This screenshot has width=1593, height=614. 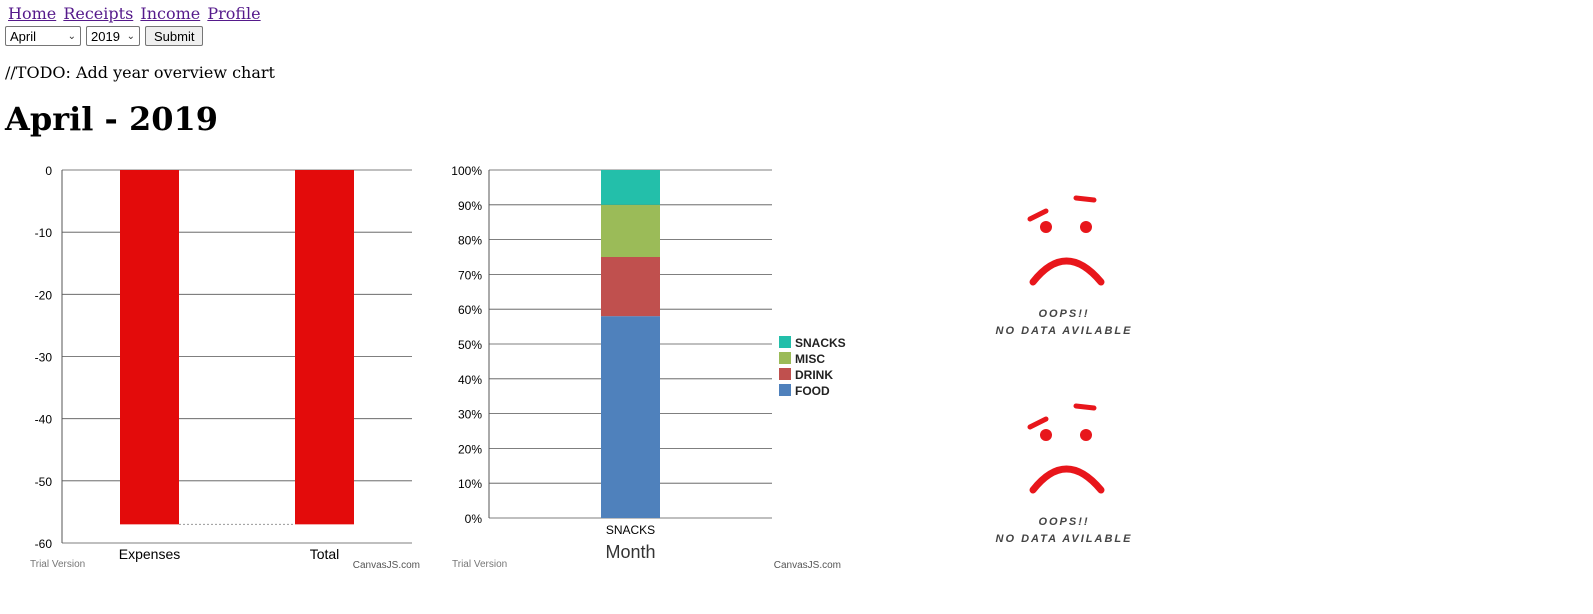 I want to click on y-tick-label: 50%, so click(x=470, y=345).